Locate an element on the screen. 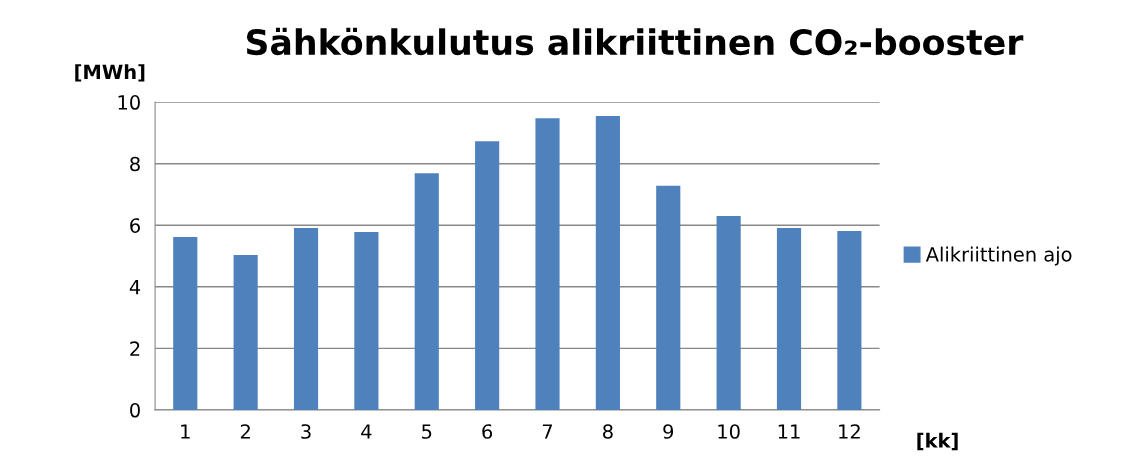  legend-label: Alikriittinen ajo is located at coordinates (998, 256).